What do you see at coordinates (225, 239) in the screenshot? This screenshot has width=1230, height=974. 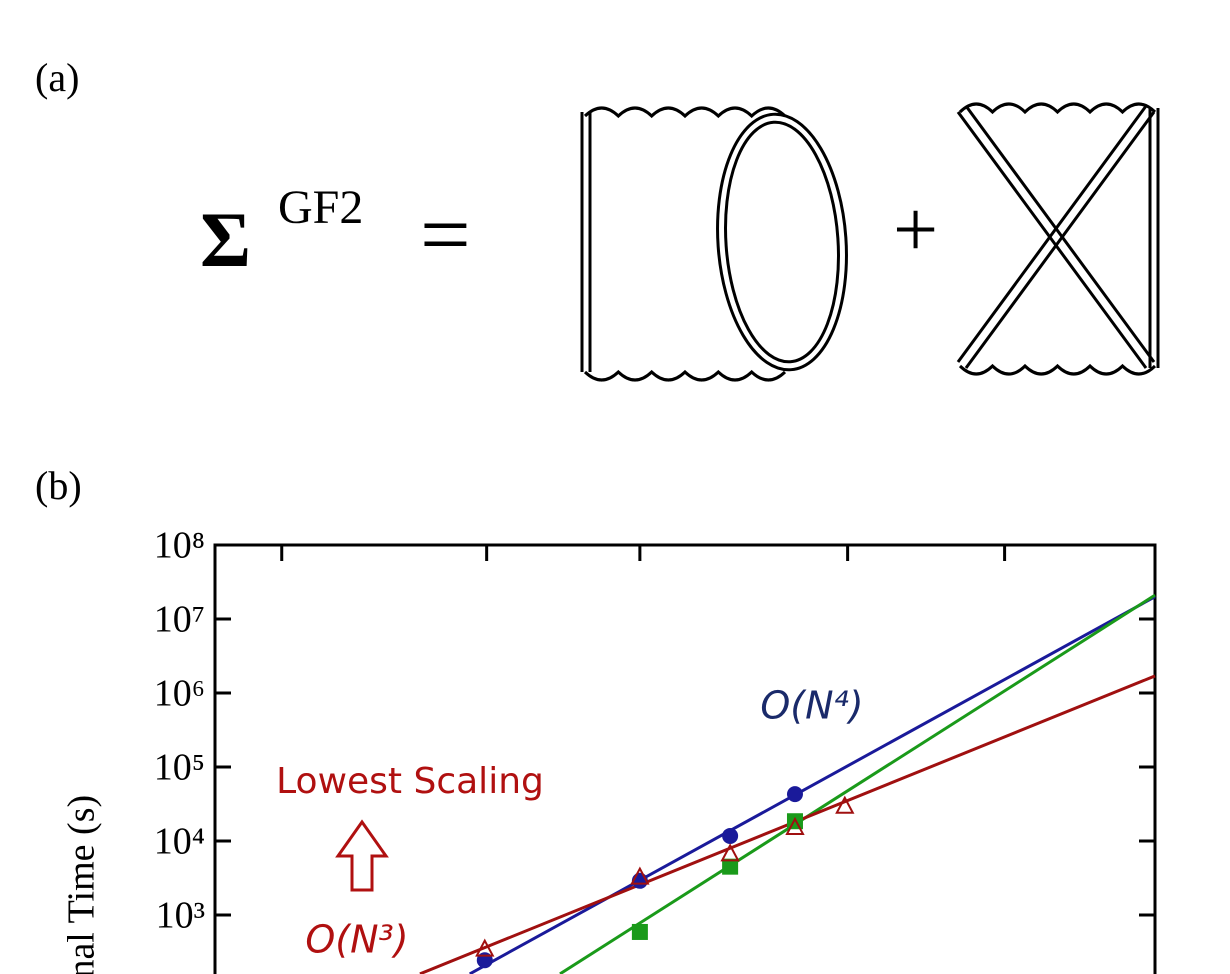 I see `sigma: Σ` at bounding box center [225, 239].